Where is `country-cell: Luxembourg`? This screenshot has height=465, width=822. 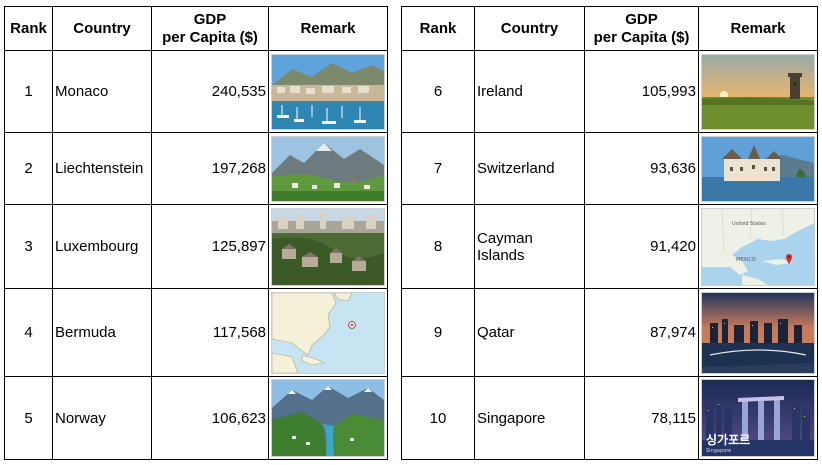
country-cell: Luxembourg is located at coordinates (102, 246).